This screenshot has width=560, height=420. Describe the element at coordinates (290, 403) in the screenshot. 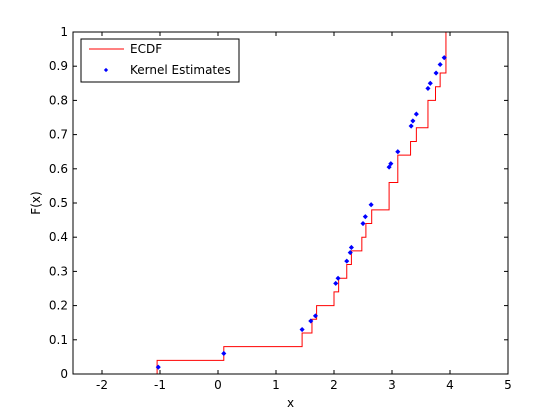

I see `x-axis-label: x` at that location.